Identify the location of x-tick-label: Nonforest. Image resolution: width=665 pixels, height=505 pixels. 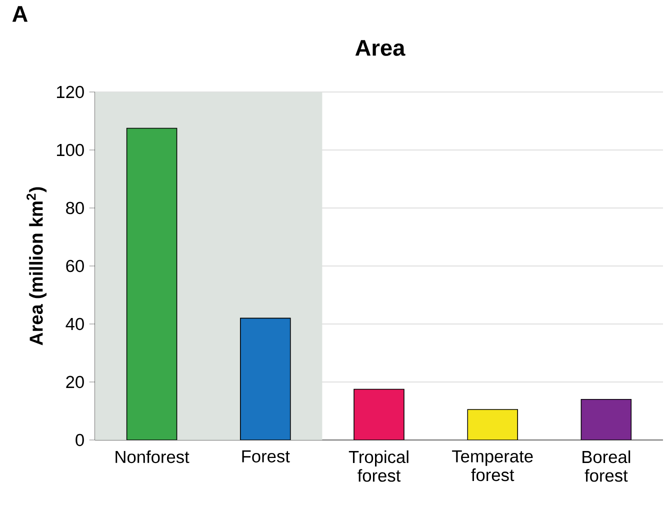
(153, 457).